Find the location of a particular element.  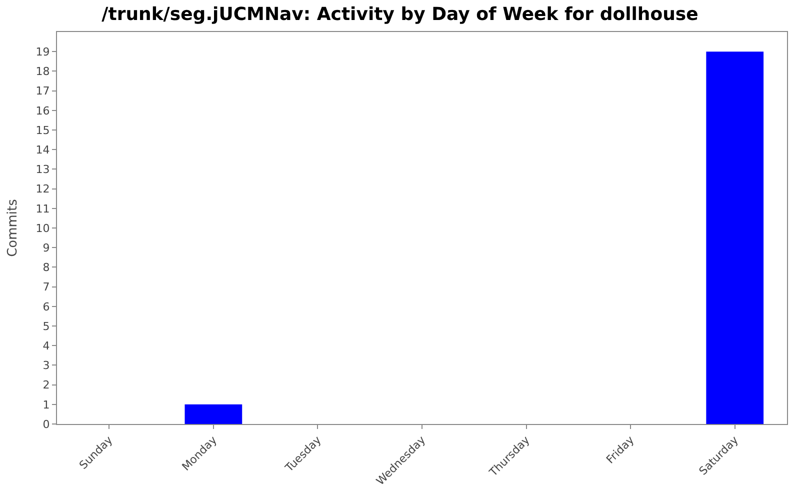

y-tick-label: 0 is located at coordinates (46, 424).